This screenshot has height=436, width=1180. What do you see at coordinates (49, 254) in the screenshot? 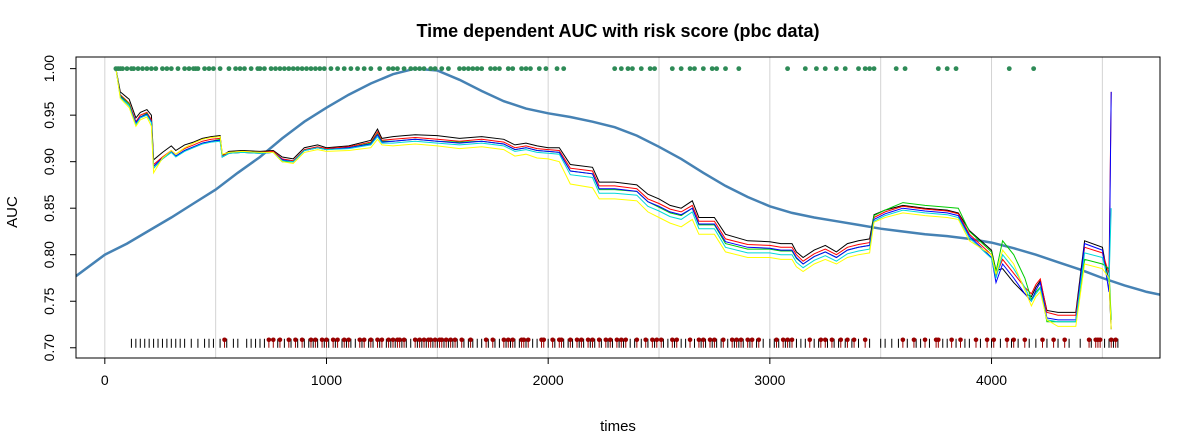
I see `y-tick-label: 0.80` at bounding box center [49, 254].